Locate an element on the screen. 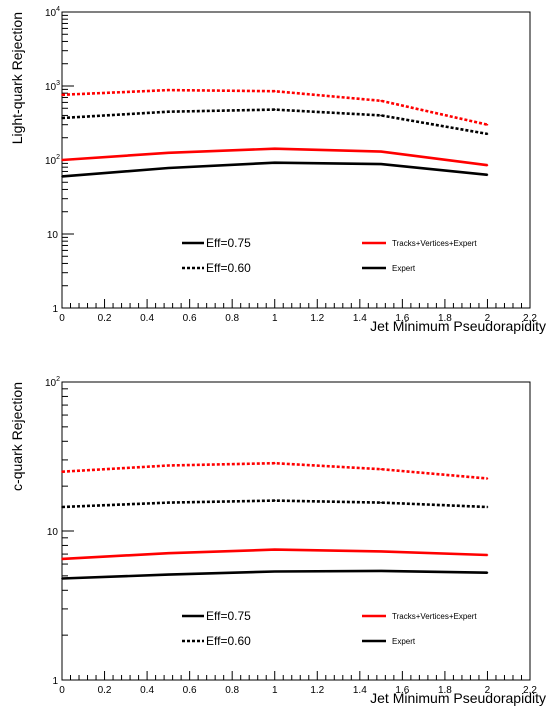  y-axis-label: Light-quark Rejection is located at coordinates (17, 78).